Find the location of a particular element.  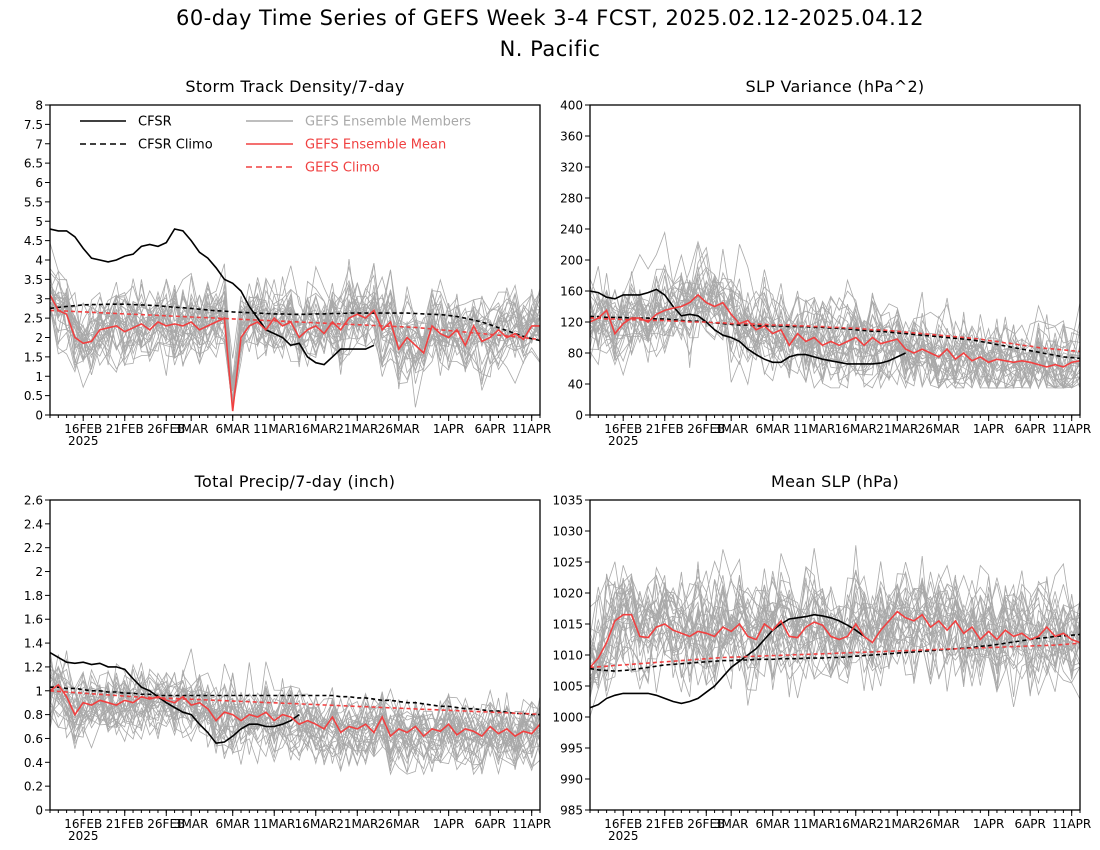

legend-label-mean: GEFS Ensemble Mean is located at coordinates (375, 145).